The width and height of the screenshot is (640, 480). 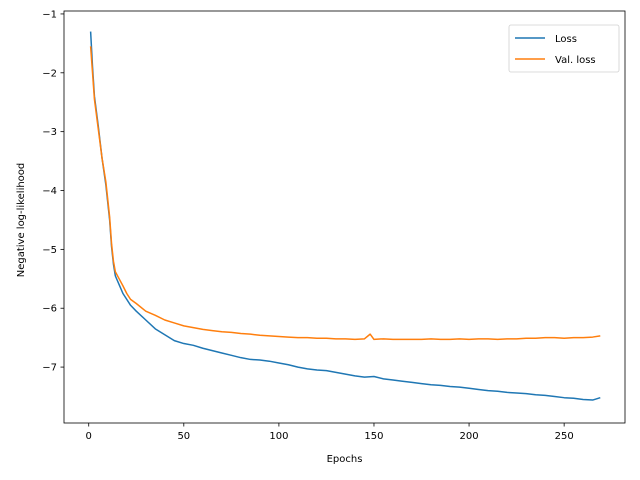 I want to click on legend: Loss Val. loss, so click(x=564, y=48).